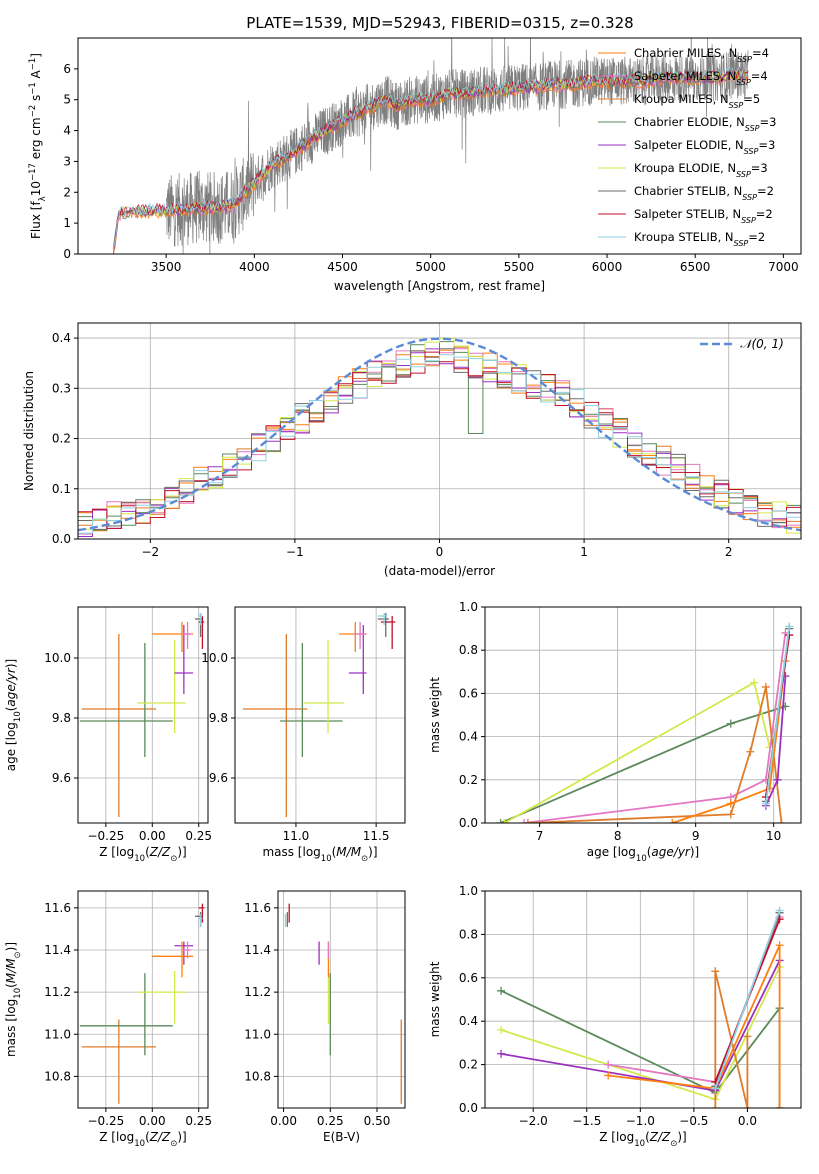  What do you see at coordinates (647, 1137) in the screenshot?
I see `mass_weight_vs_Z-xlabel-part: (` at bounding box center [647, 1137].